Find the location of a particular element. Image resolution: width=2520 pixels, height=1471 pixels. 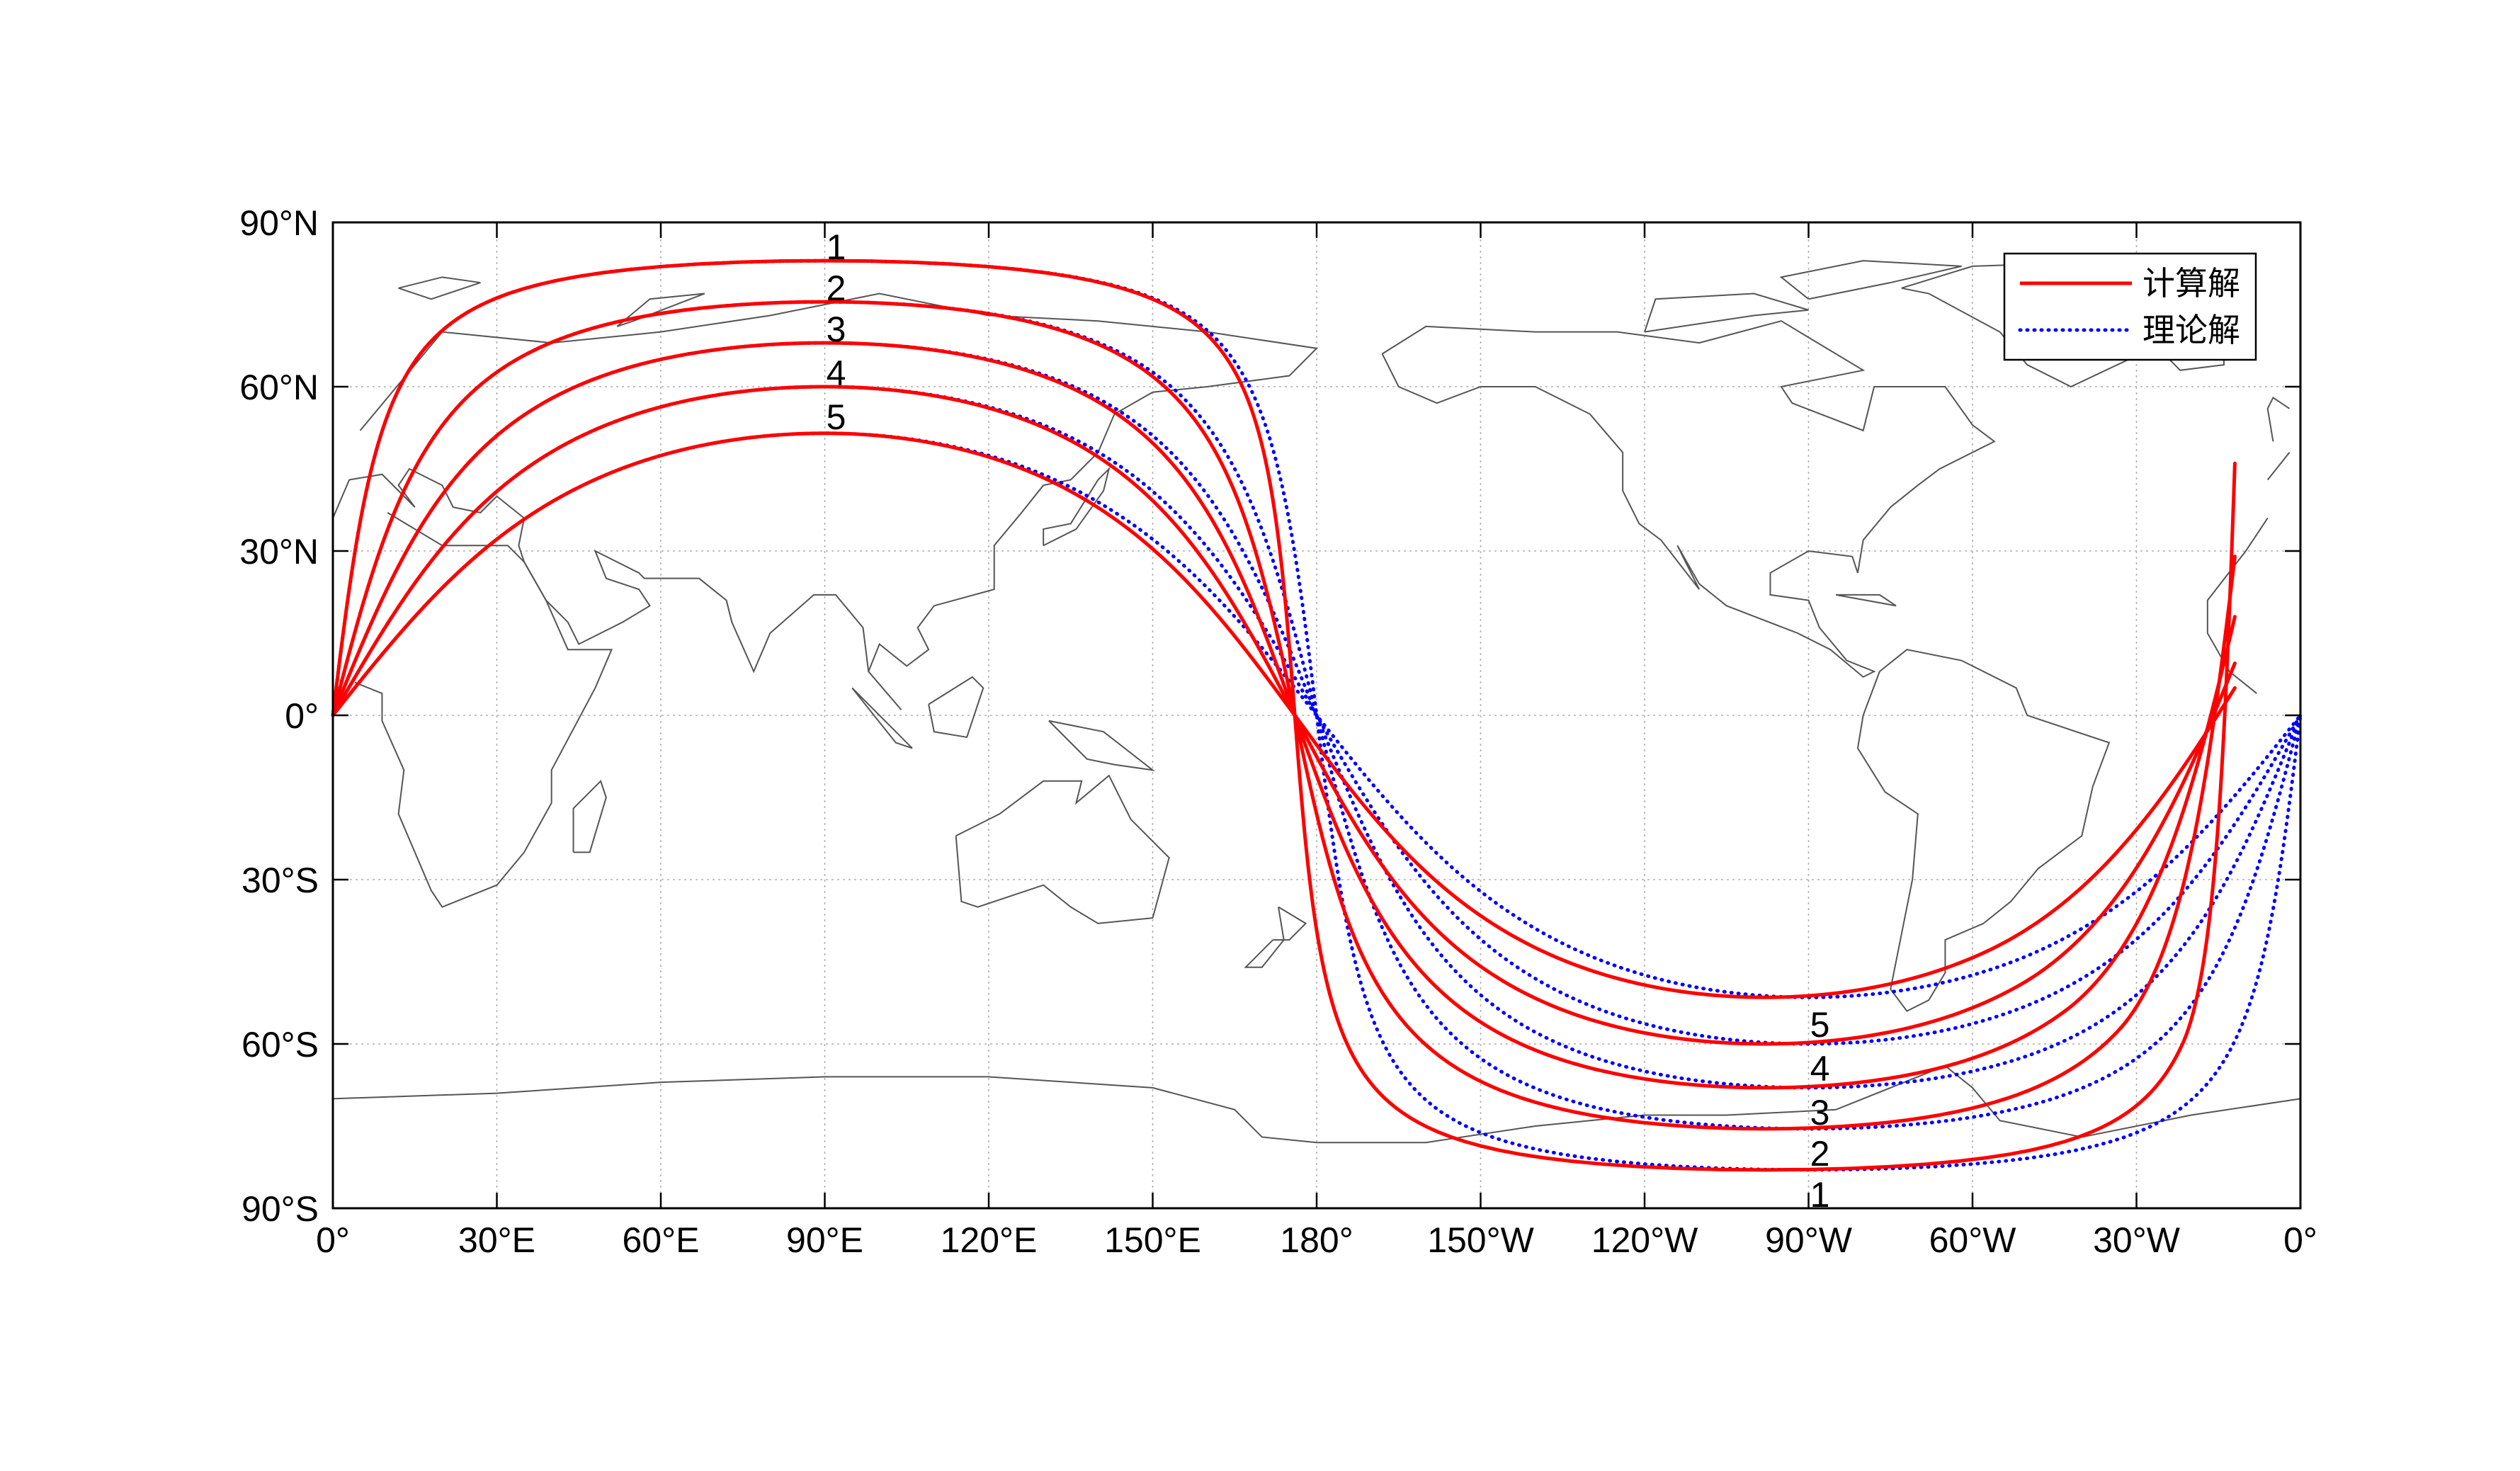

y-tick-label: 0° is located at coordinates (302, 716).